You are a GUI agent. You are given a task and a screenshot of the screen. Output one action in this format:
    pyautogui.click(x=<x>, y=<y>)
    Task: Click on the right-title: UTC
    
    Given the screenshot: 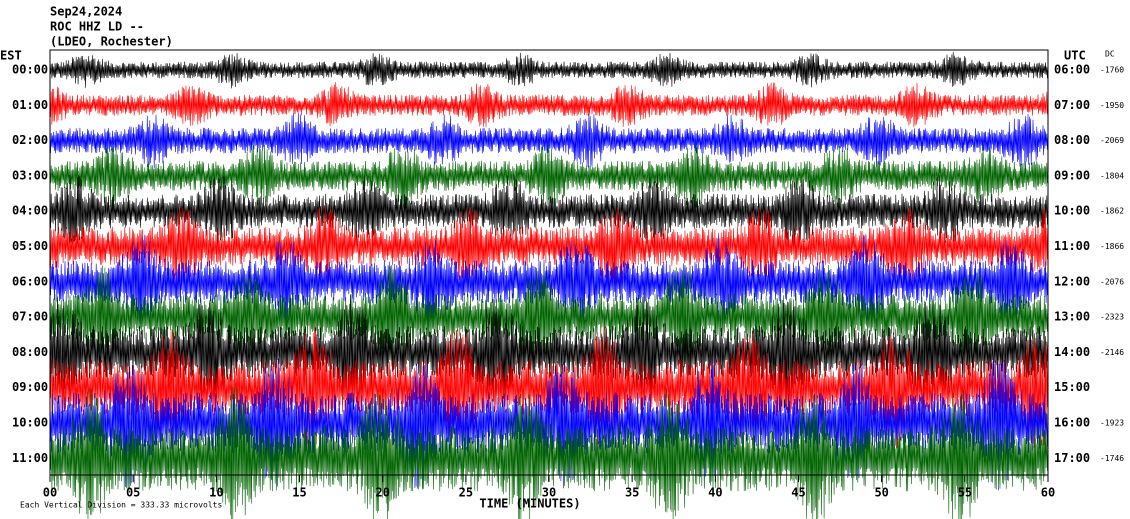 What is the action you would take?
    pyautogui.click(x=1075, y=56)
    